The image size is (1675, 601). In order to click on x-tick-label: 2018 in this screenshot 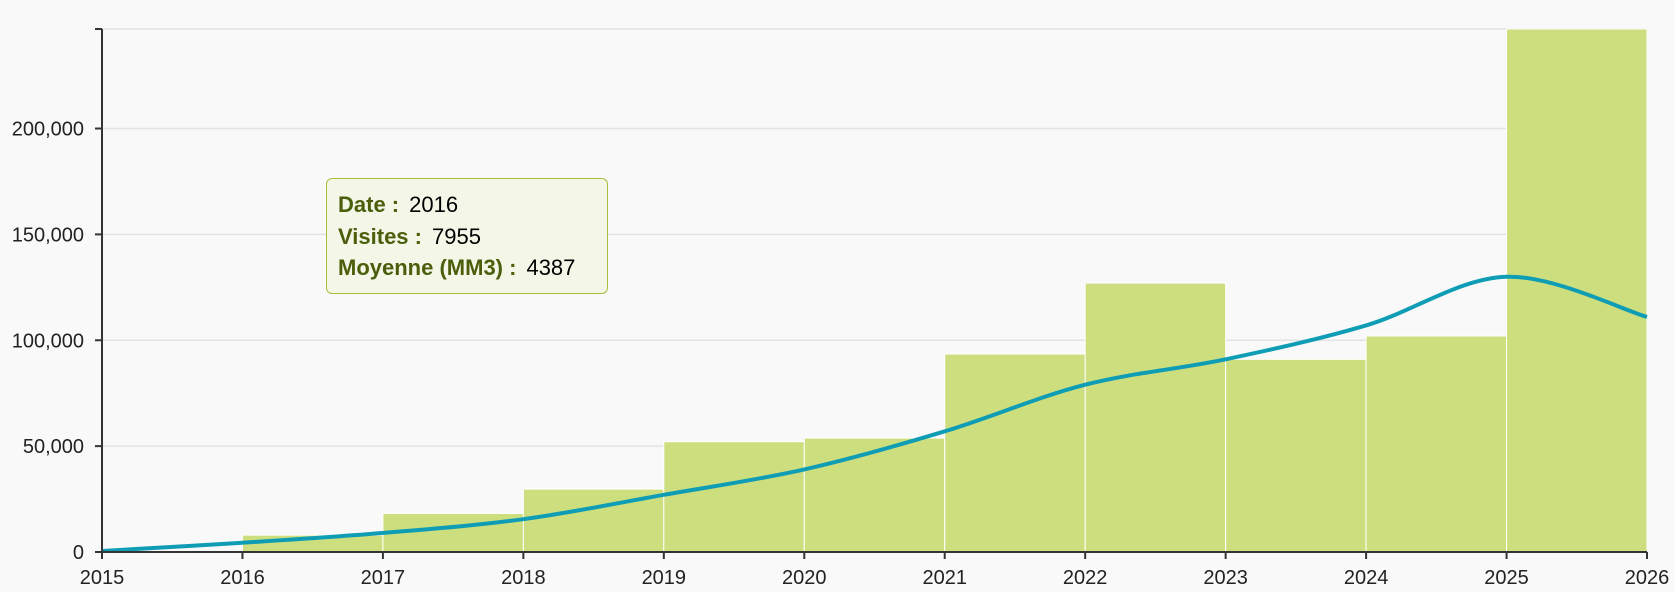, I will do `click(523, 578)`.